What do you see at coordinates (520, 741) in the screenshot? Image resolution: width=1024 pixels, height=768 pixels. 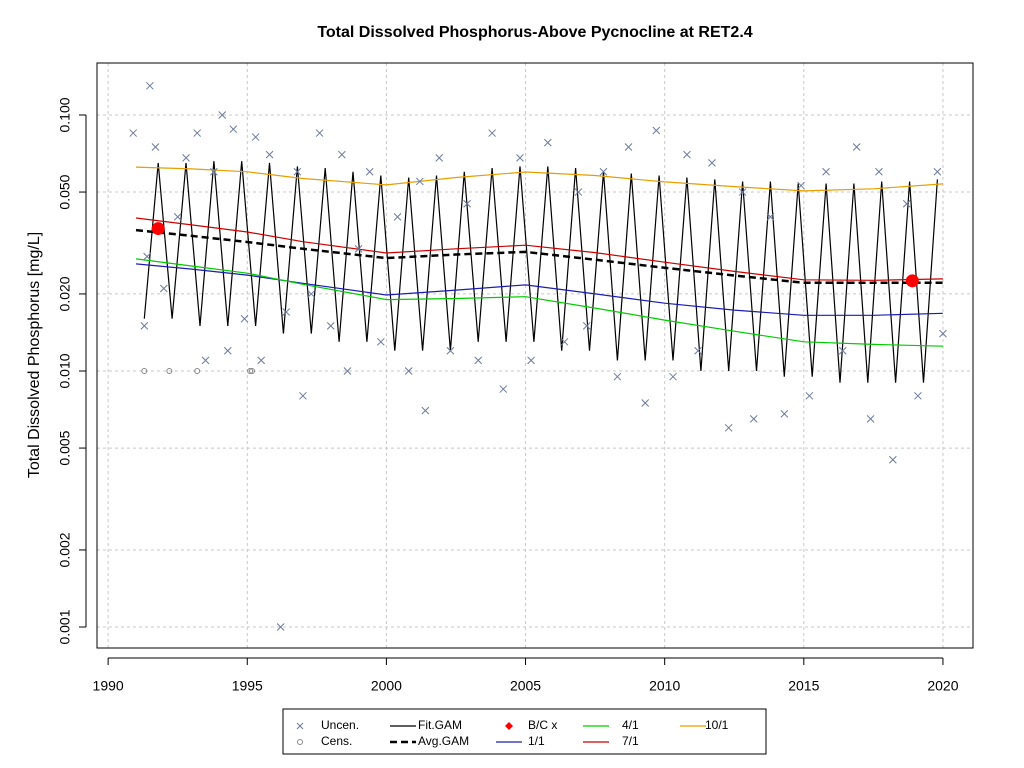 I see `legend-item: 1/1` at bounding box center [520, 741].